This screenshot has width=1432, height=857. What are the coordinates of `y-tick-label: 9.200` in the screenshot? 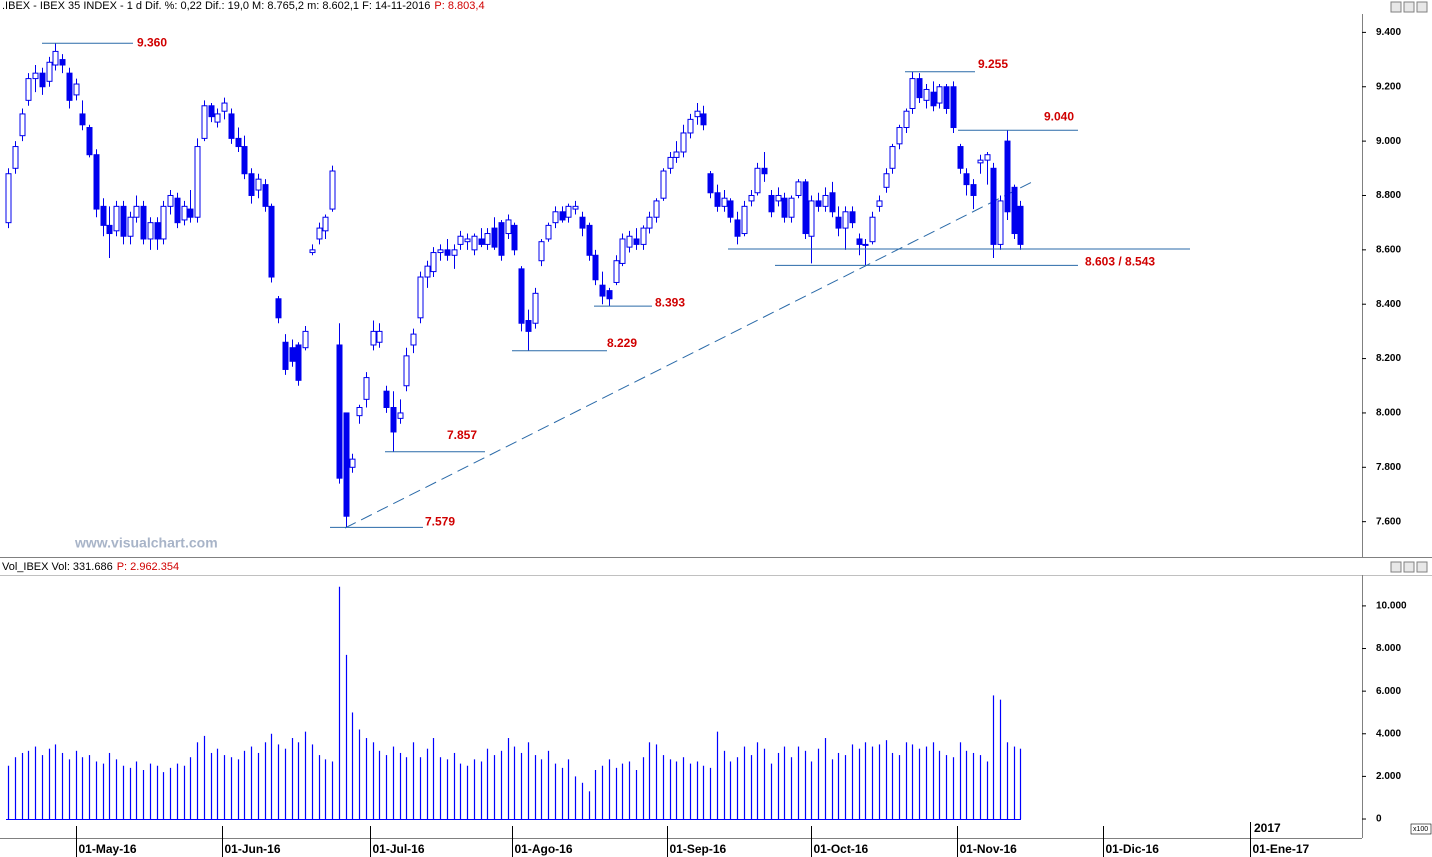 It's located at (1388, 86).